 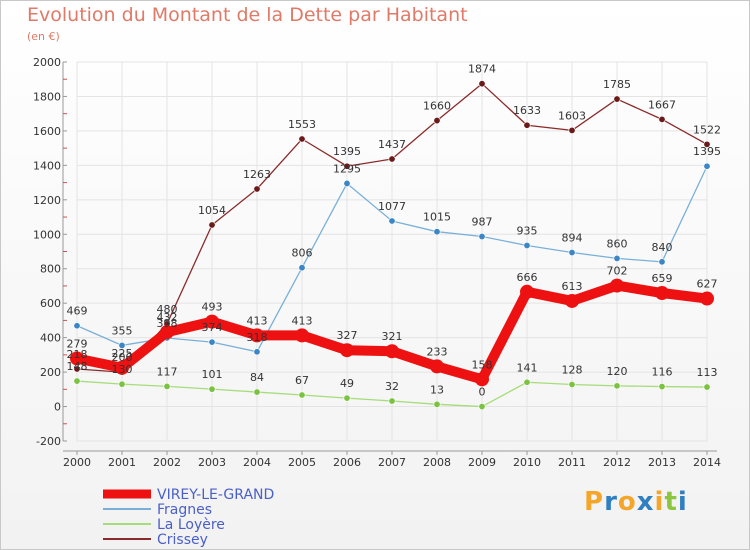 What do you see at coordinates (50, 269) in the screenshot?
I see `y-tick-label: 800` at bounding box center [50, 269].